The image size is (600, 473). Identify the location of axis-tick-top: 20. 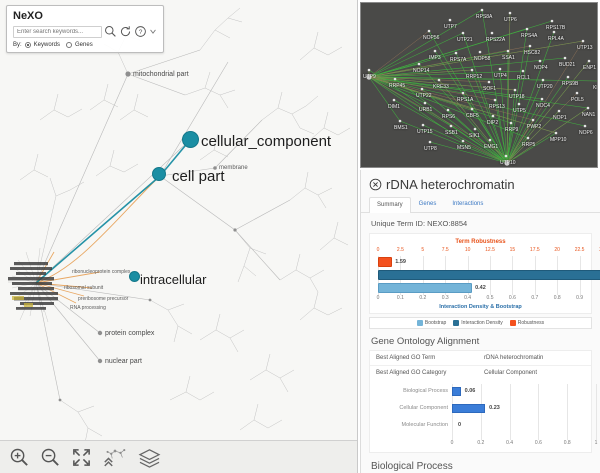
(557, 250).